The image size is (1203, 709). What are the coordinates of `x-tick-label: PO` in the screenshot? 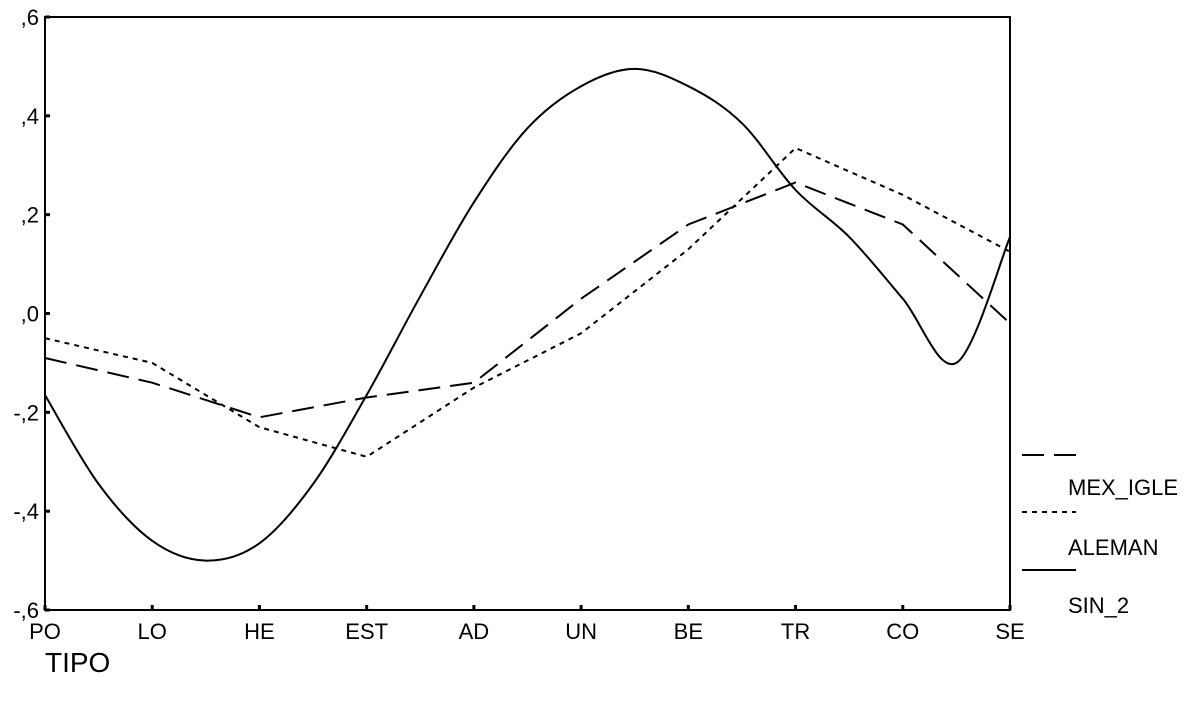 It's located at (45, 631).